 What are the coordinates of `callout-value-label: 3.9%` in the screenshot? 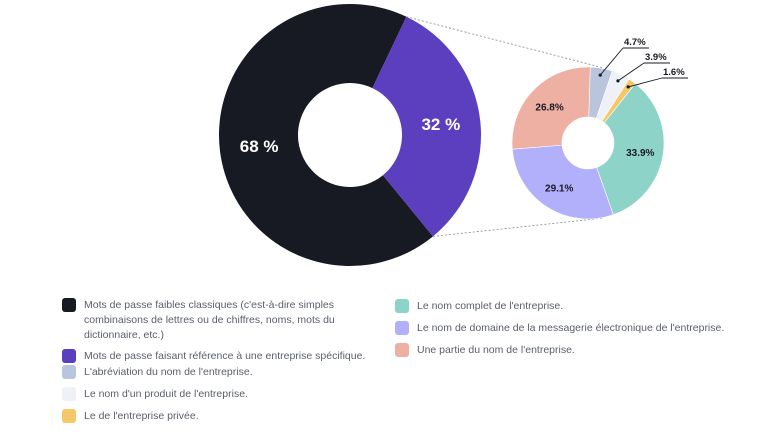 It's located at (656, 57).